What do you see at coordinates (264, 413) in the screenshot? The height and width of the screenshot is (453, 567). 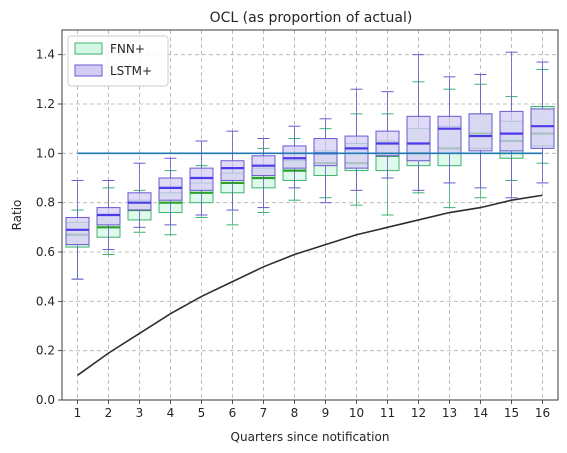 I see `x-tick-label: 7` at bounding box center [264, 413].